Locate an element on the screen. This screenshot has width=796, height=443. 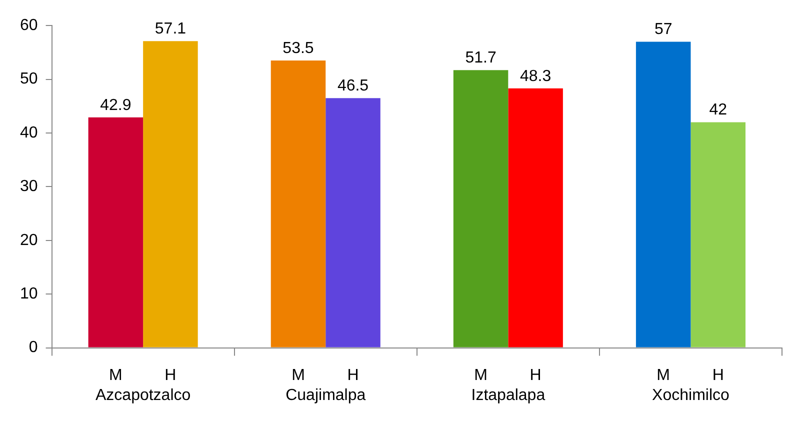
y-tick-label: 50 is located at coordinates (29, 79).